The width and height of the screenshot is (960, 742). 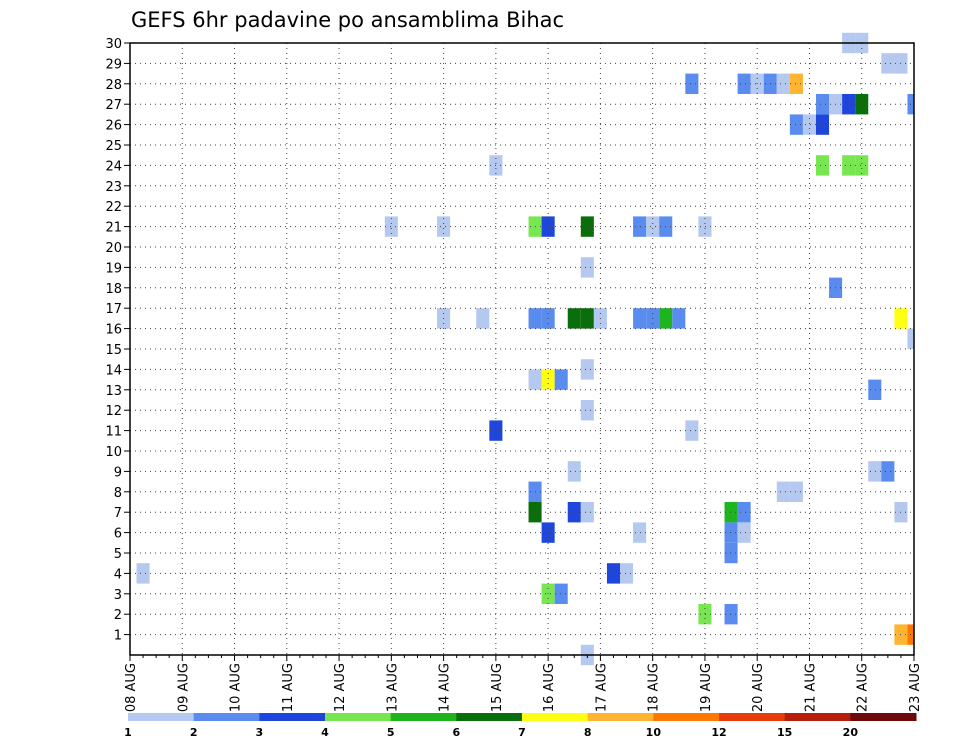 I want to click on y-tick-label: 24, so click(x=113, y=166).